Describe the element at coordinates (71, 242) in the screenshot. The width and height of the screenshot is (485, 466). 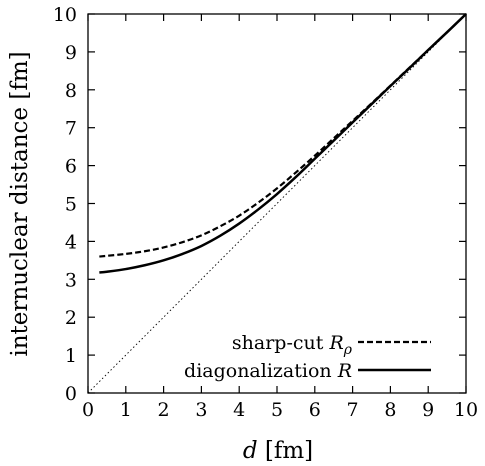
I see `y-tick-label: 4` at that location.